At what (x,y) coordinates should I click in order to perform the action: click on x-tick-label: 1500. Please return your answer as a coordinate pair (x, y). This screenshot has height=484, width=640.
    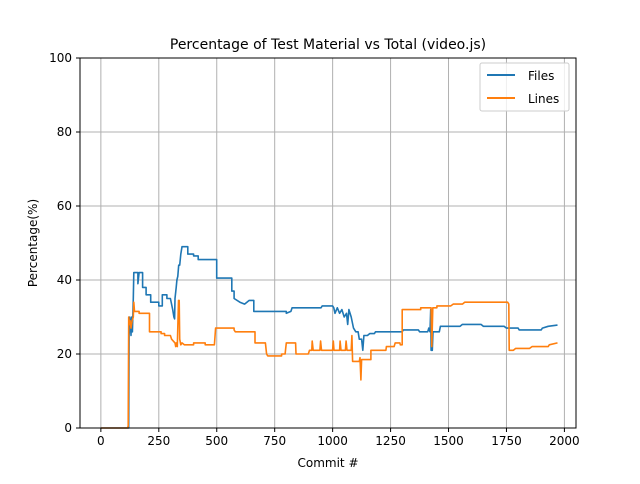
    Looking at the image, I should click on (448, 441).